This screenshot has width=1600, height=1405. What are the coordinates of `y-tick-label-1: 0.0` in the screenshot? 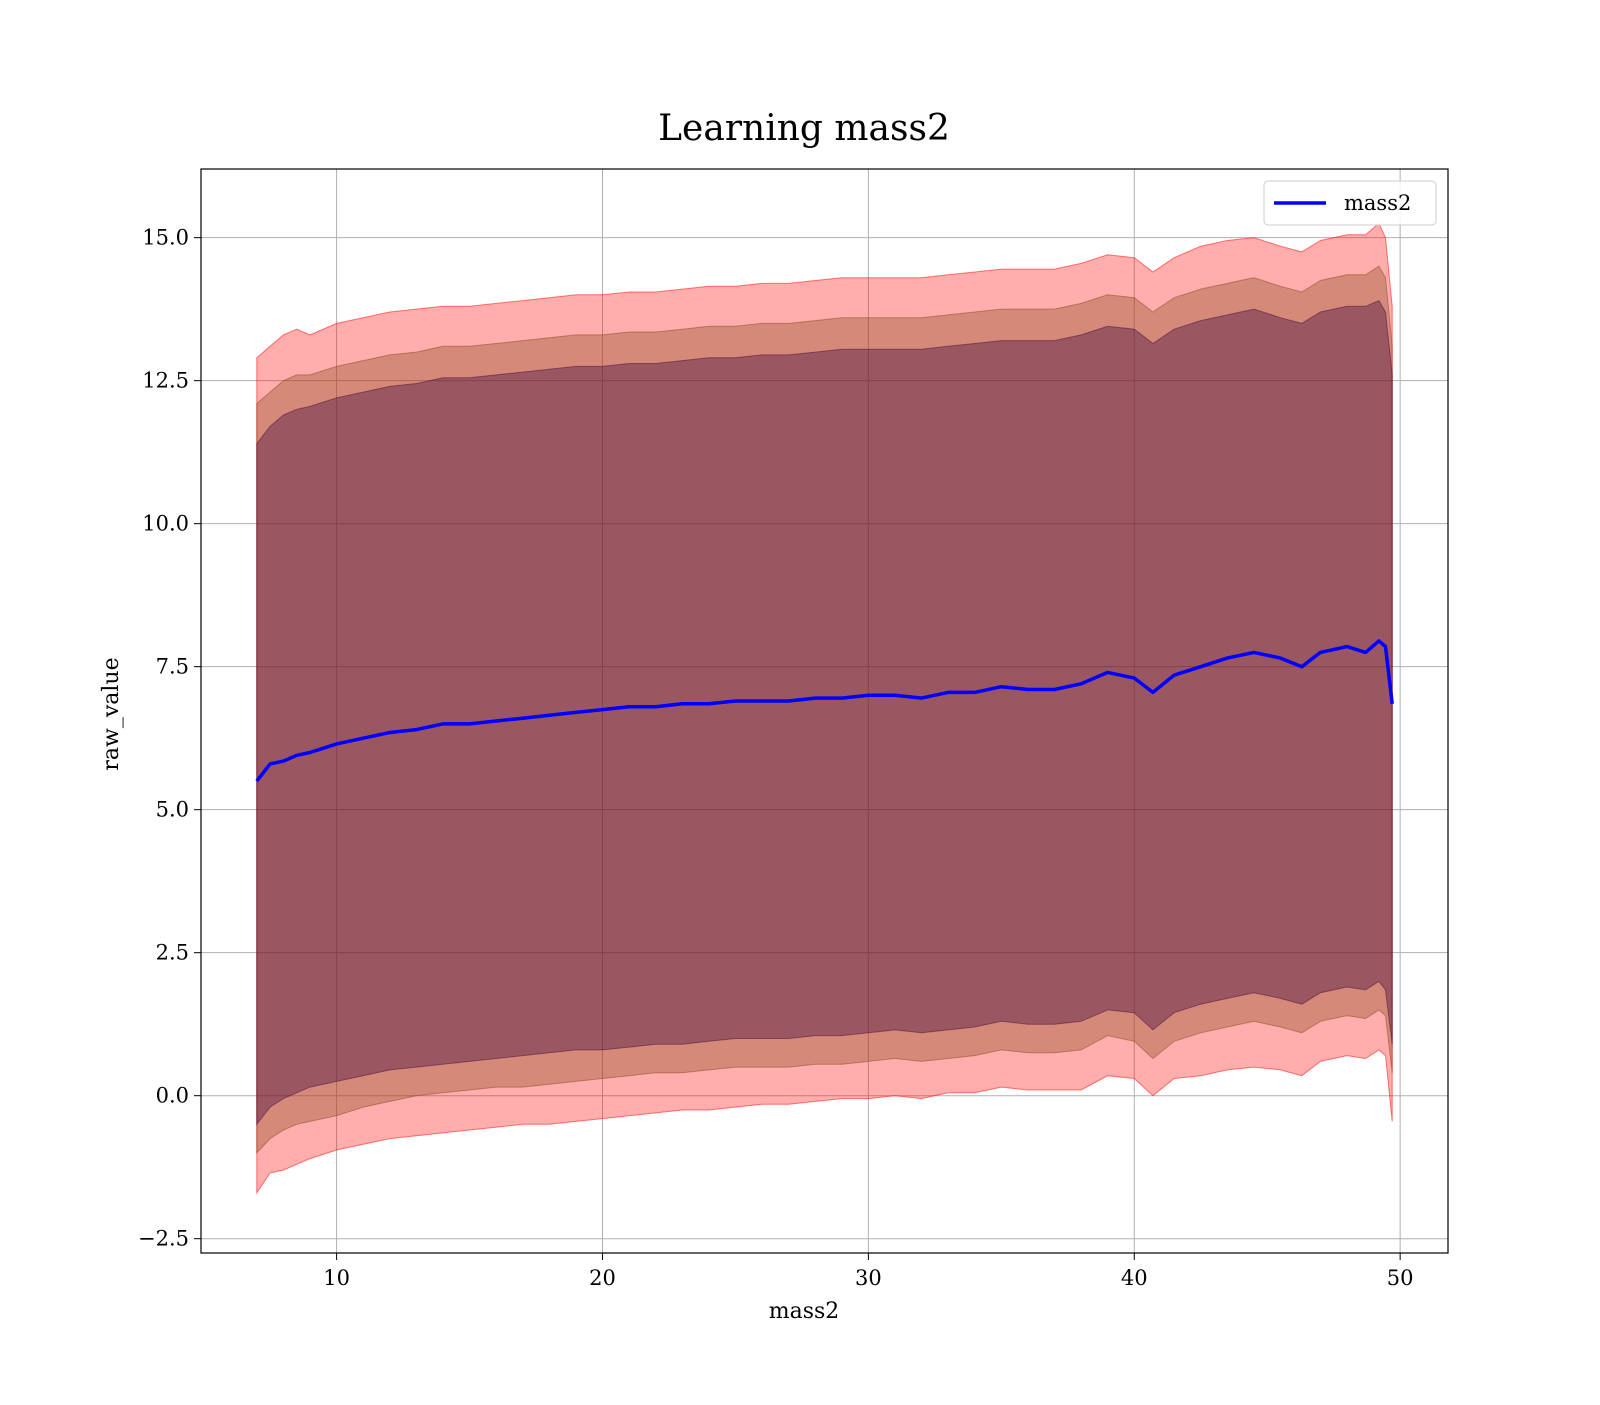 It's located at (172, 1096).